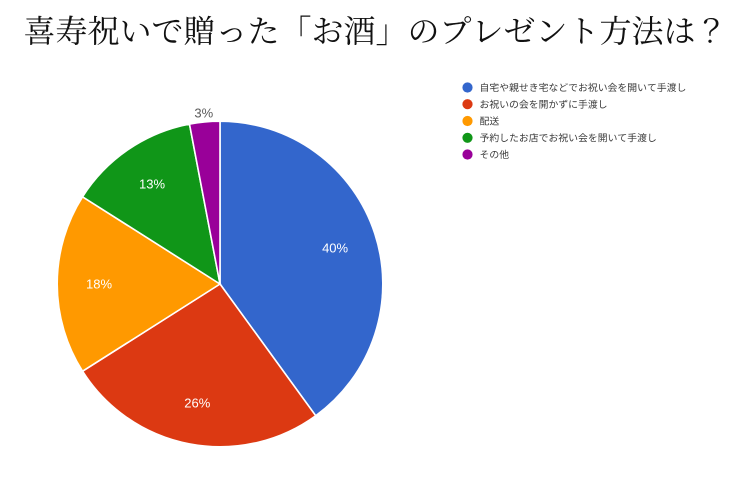  I want to click on svg-text: 18%, so click(99, 284).